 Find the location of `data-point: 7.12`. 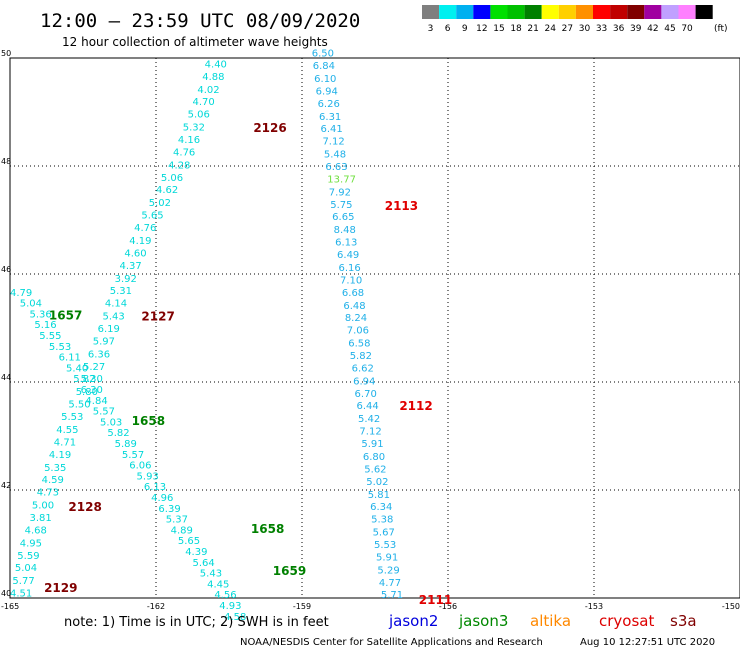

data-point: 7.12 is located at coordinates (370, 432).